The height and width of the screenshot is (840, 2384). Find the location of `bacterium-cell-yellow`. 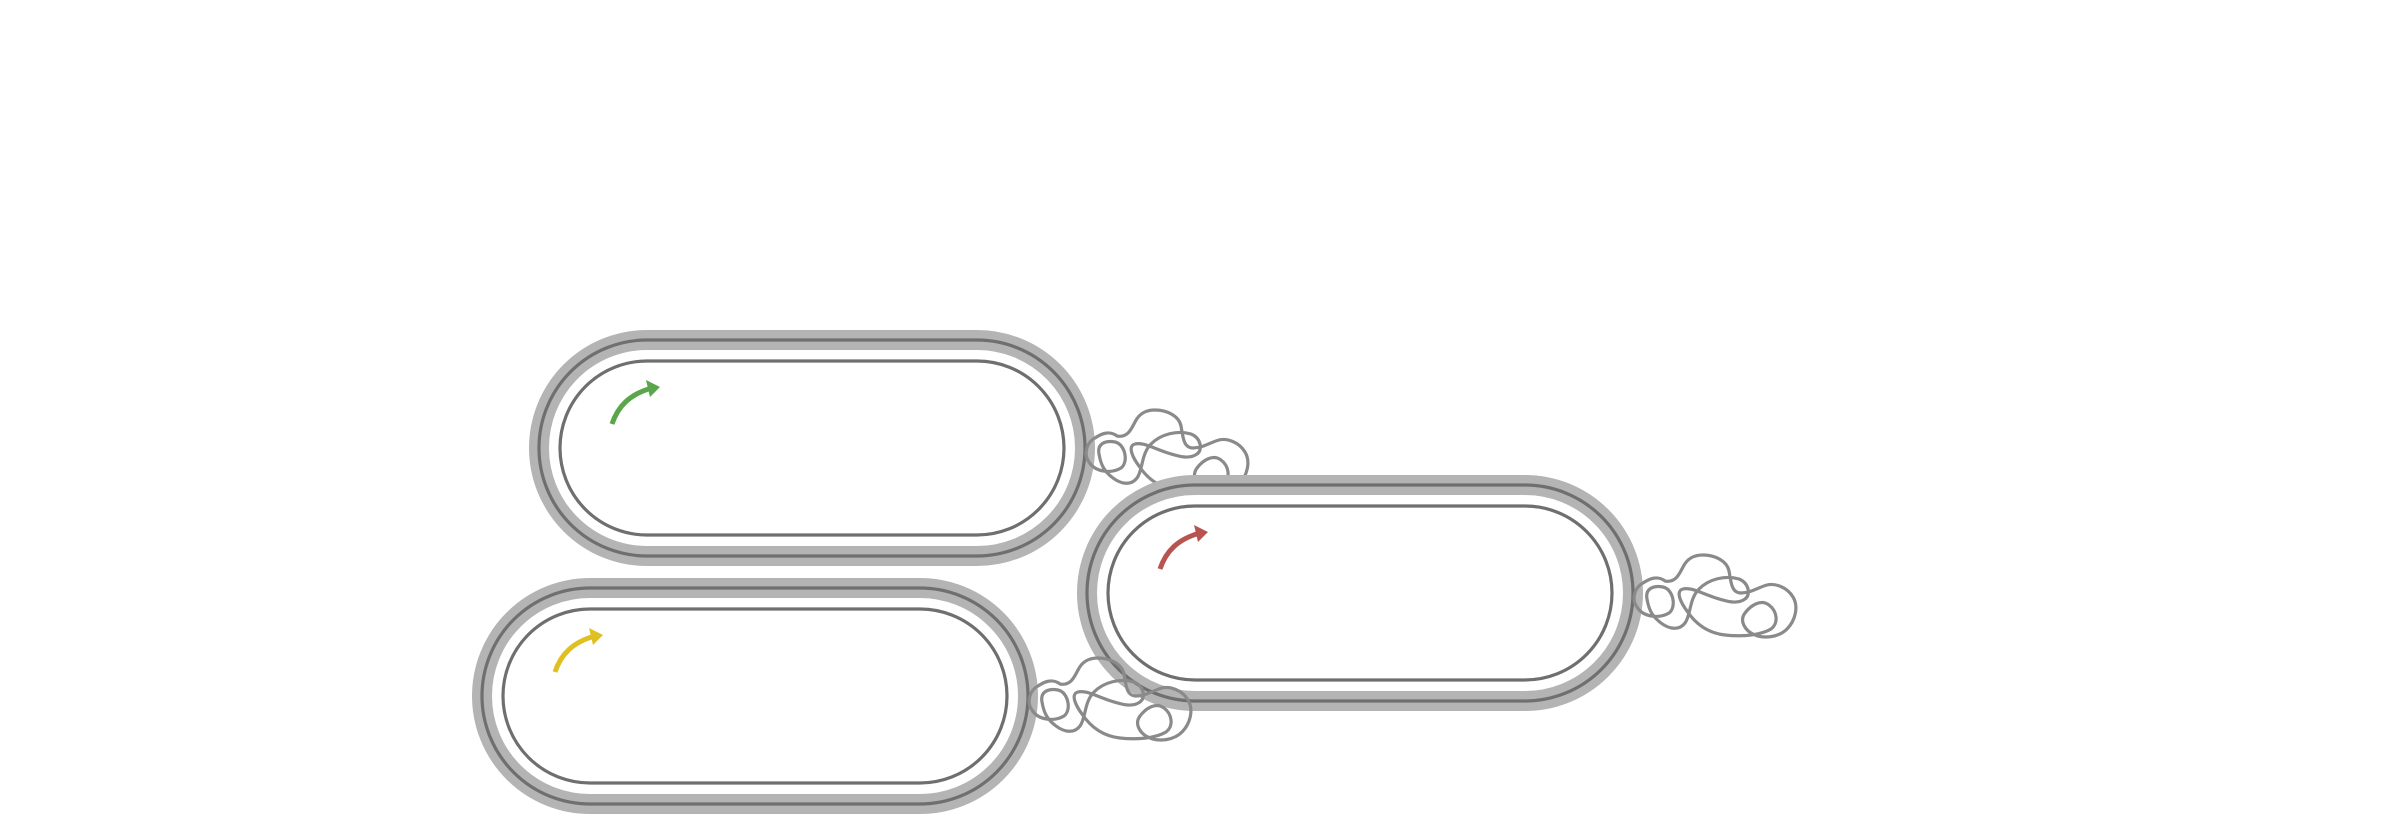

bacterium-cell-yellow is located at coordinates (832, 696).